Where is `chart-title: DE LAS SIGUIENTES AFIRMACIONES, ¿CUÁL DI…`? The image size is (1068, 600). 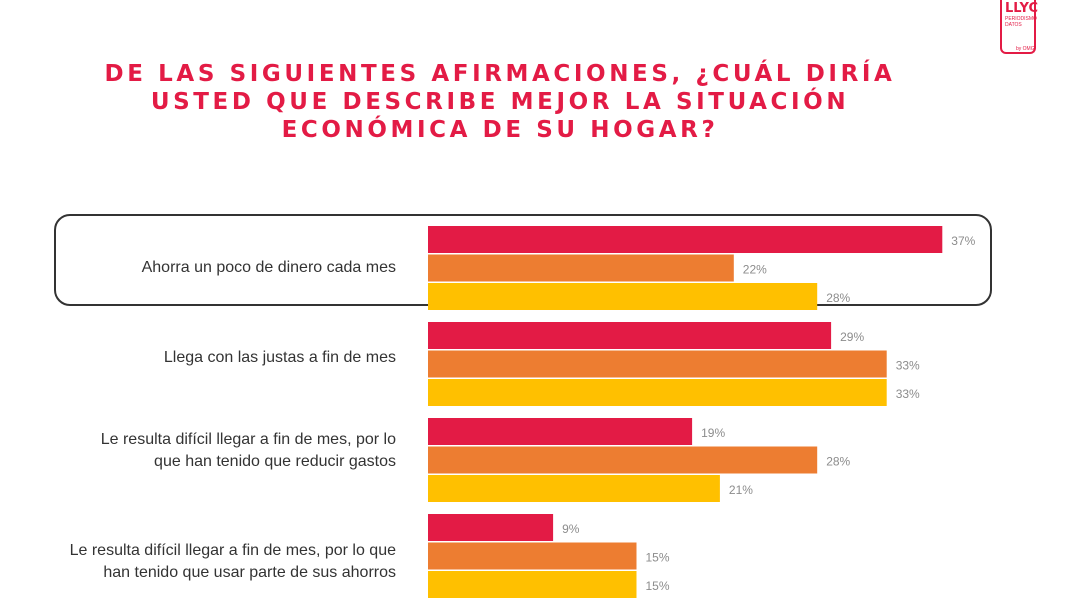
chart-title: DE LAS SIGUIENTES AFIRMACIONES, ¿CUÁL DI… is located at coordinates (500, 102).